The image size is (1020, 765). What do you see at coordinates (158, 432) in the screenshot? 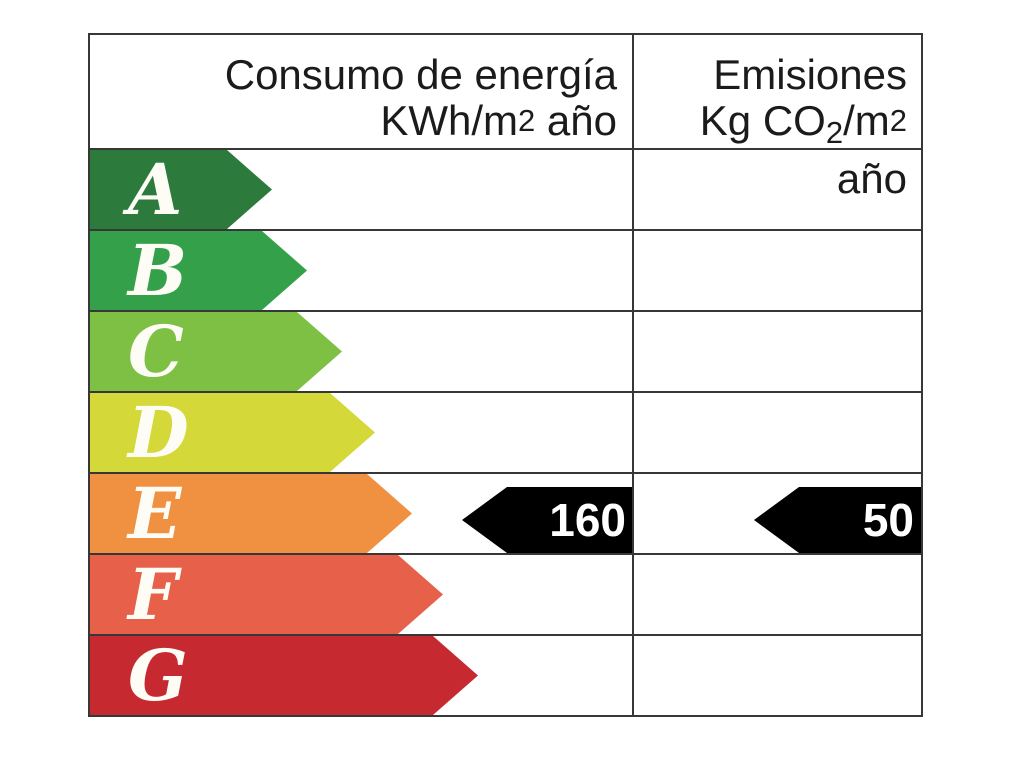
I see `rating-letter-d: D` at bounding box center [158, 432].